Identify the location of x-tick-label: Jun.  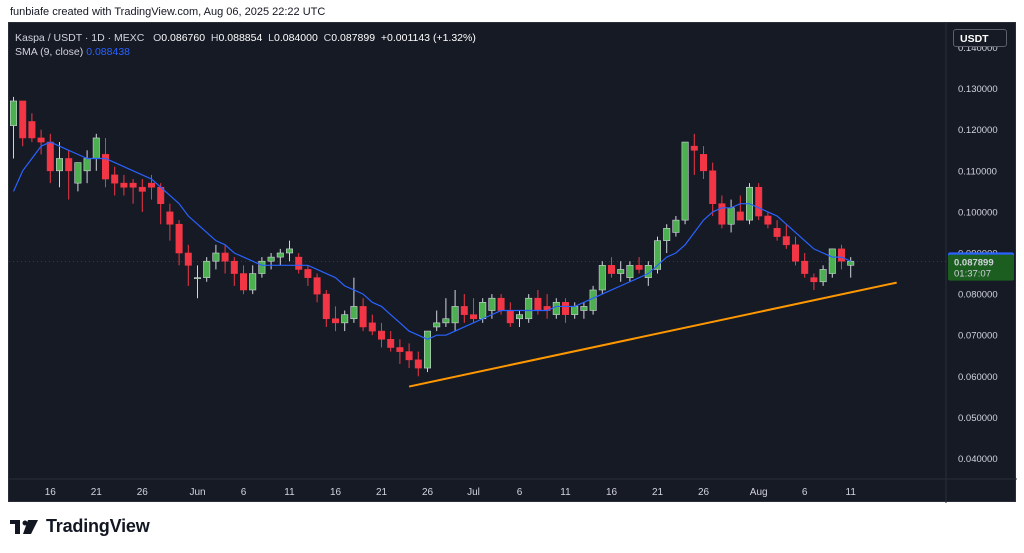
(197, 492).